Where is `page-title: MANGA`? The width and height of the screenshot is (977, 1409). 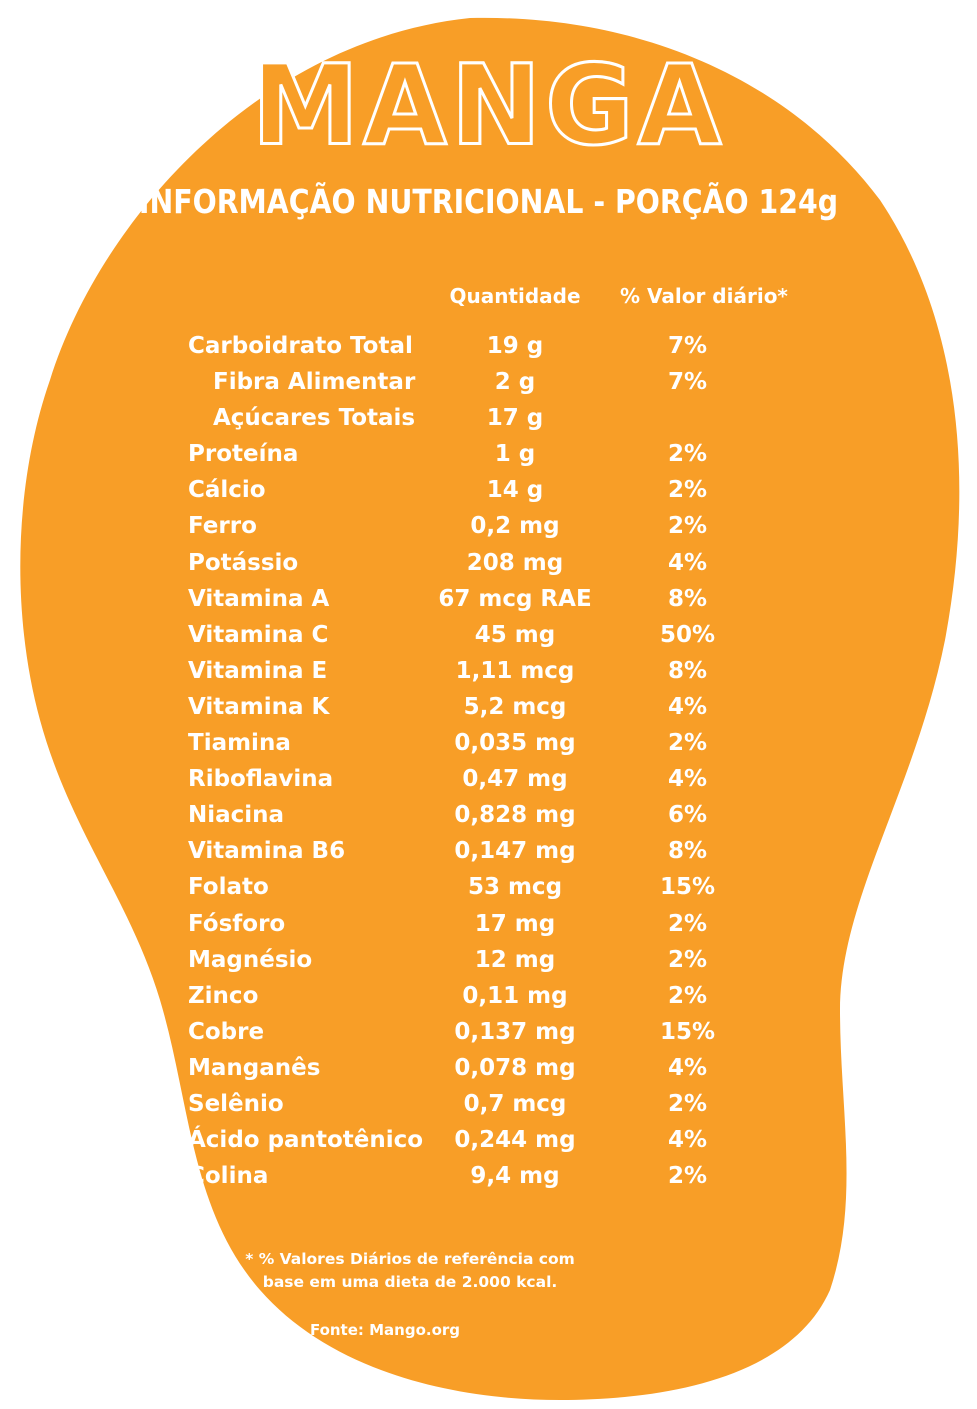 page-title: MANGA is located at coordinates (488, 106).